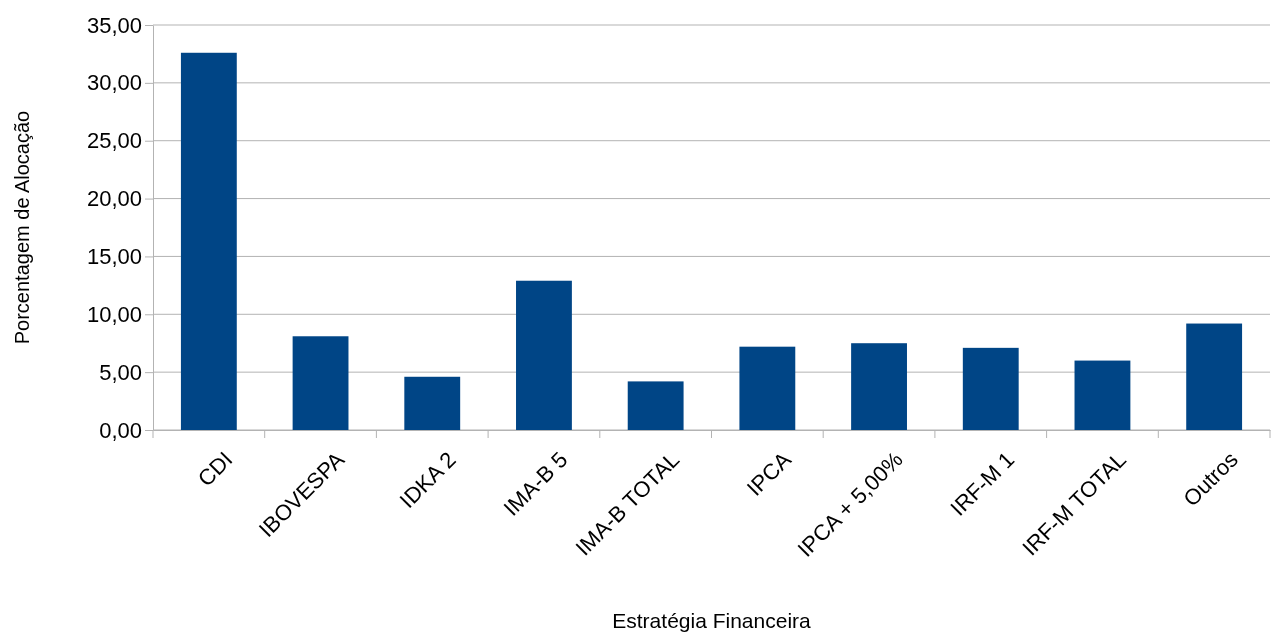 The image size is (1286, 633). I want to click on y-axis-title: Porcentagem de Alocação, so click(22, 227).